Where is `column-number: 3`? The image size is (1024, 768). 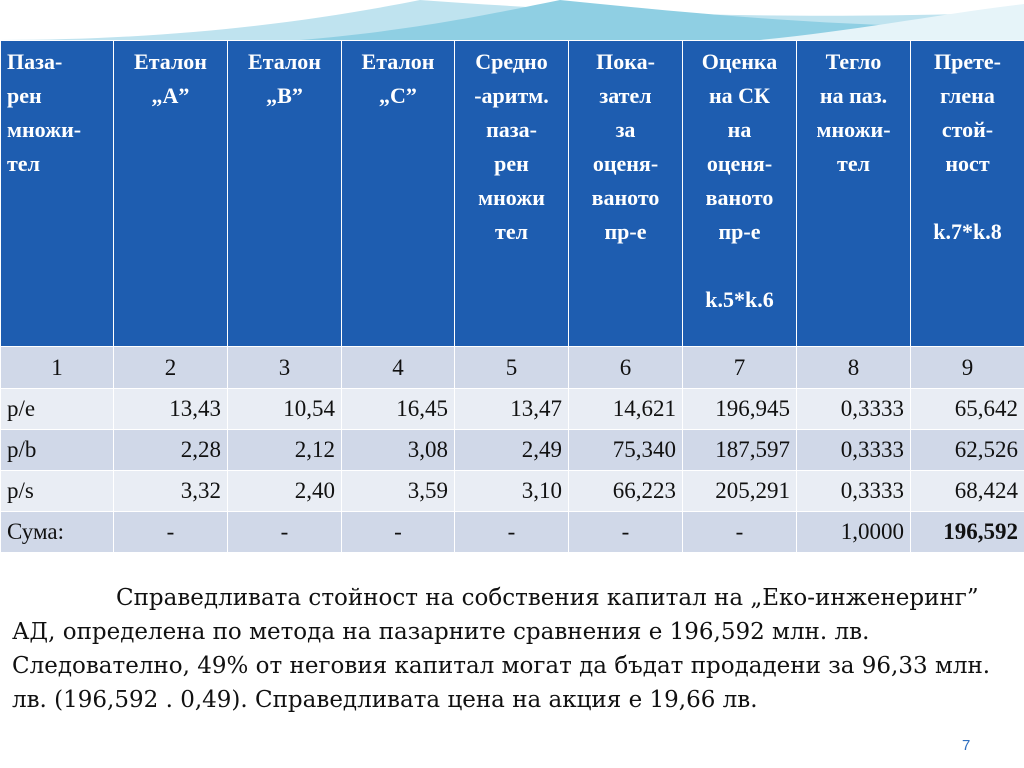
column-number: 3 is located at coordinates (284, 367).